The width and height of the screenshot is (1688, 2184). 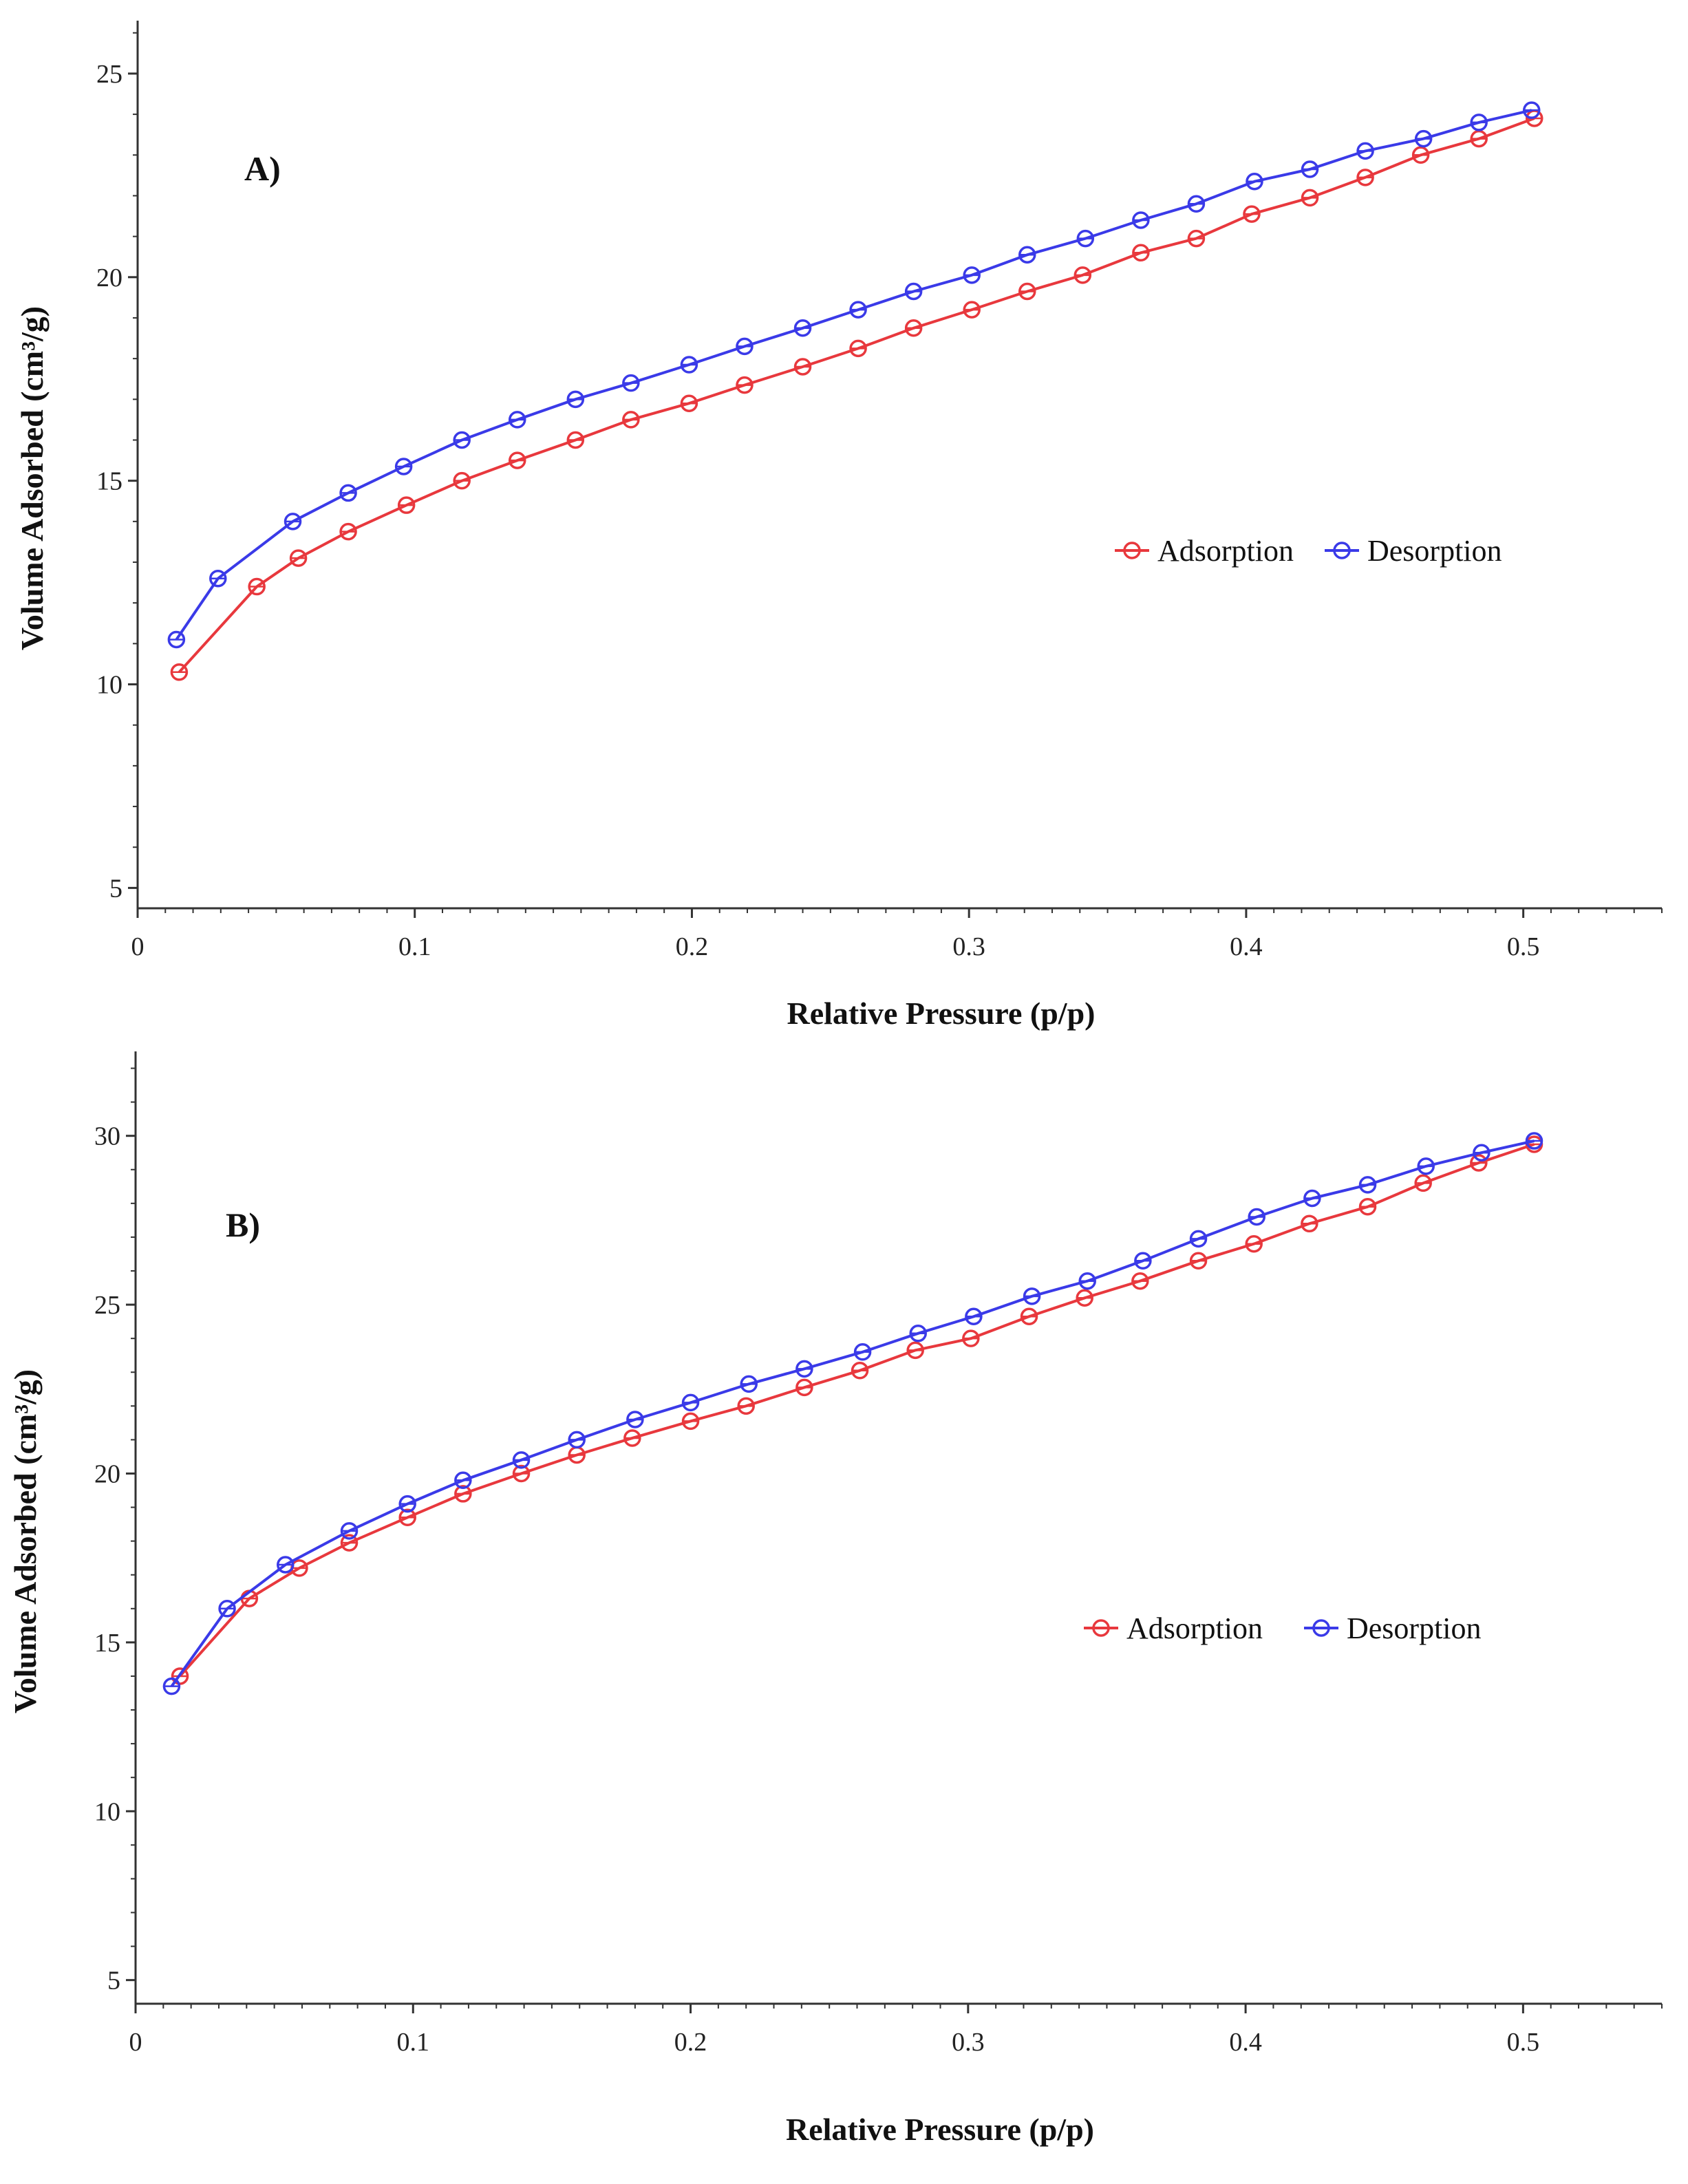 What do you see at coordinates (243, 1225) in the screenshot?
I see `panel-label: B)` at bounding box center [243, 1225].